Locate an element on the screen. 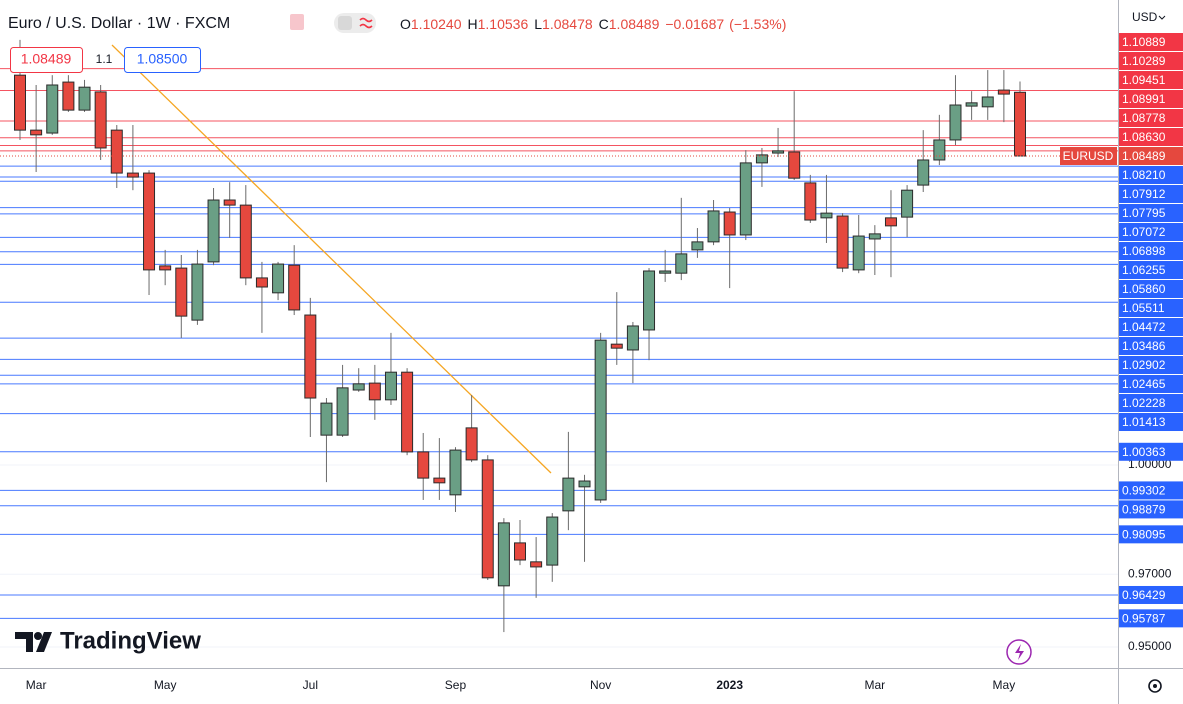  level-label: 1.02465 is located at coordinates (1144, 384).